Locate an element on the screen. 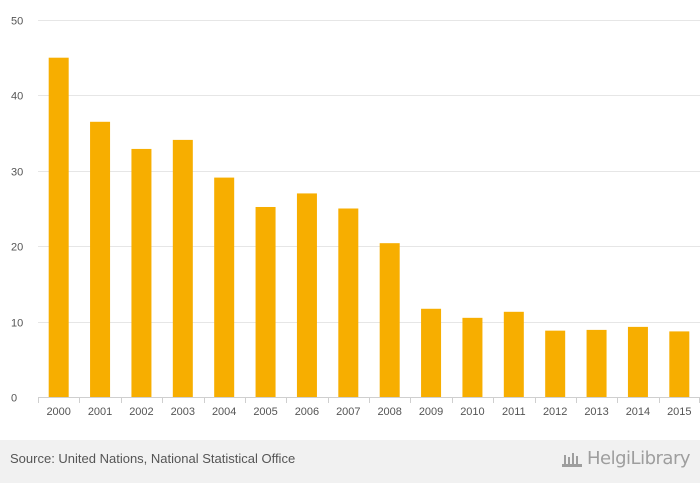  y-tick-label: 40 is located at coordinates (17, 97).